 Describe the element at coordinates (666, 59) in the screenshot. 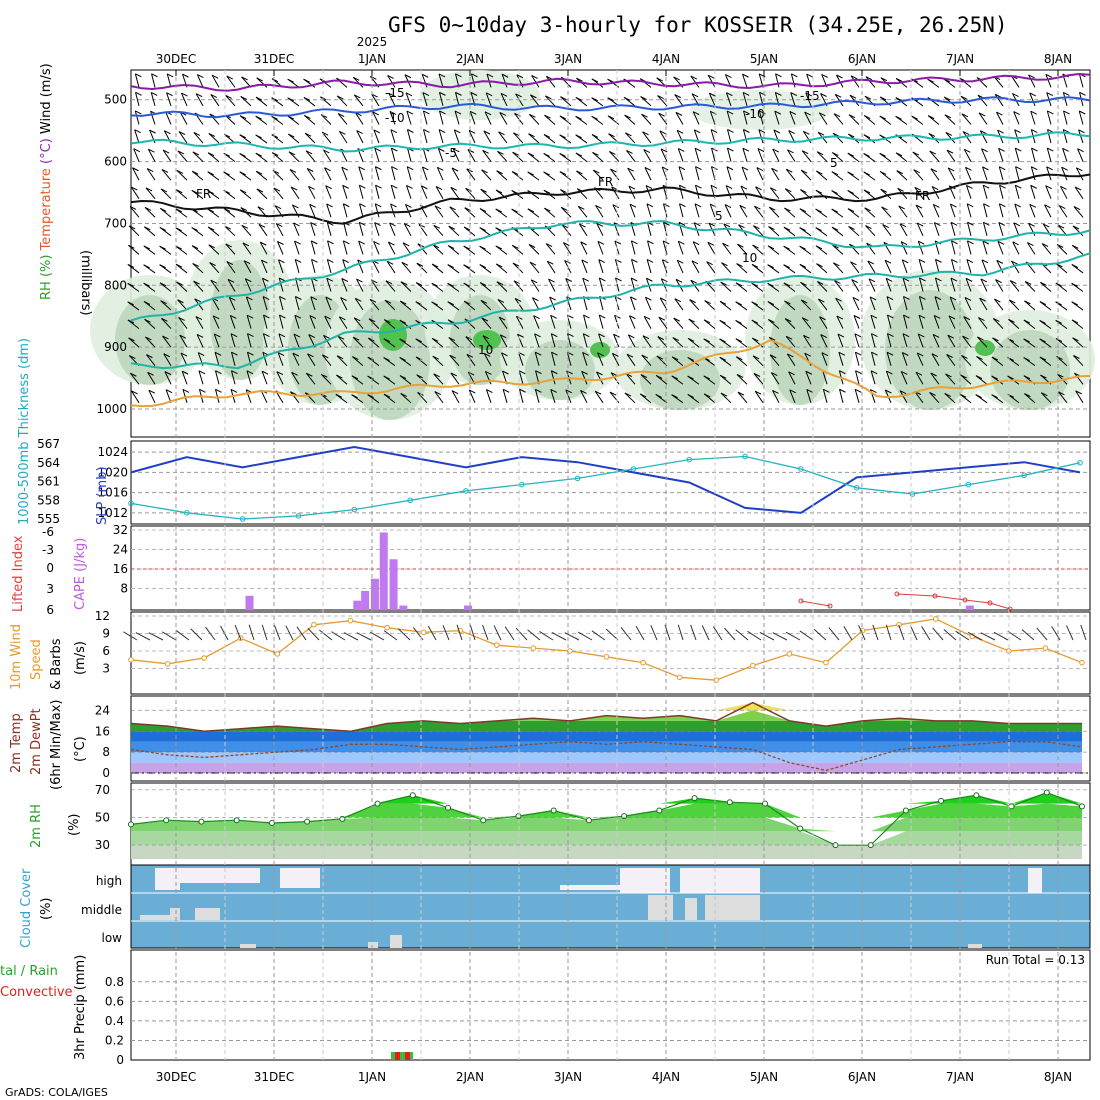

I see `top-day-label: 4JAN` at that location.